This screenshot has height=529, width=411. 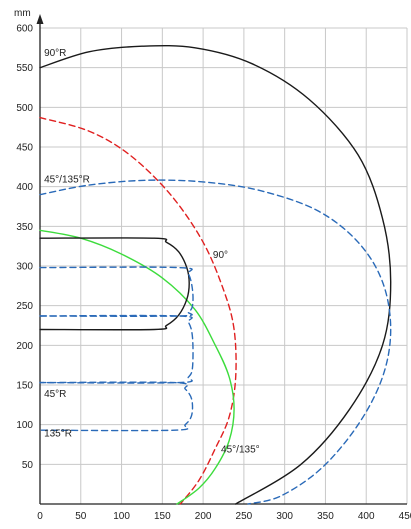 What do you see at coordinates (366, 516) in the screenshot?
I see `x-tick-label: 400` at bounding box center [366, 516].